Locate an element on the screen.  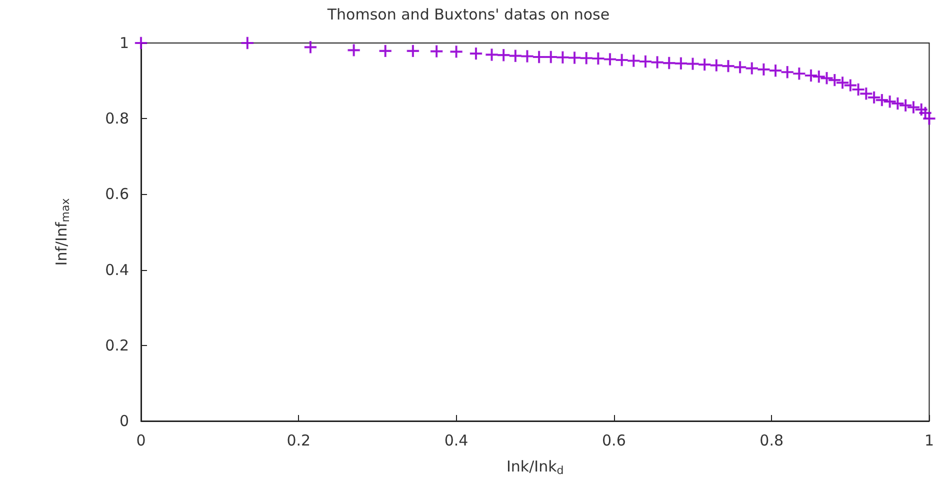
x-tick-label: 0.2 is located at coordinates (298, 441).